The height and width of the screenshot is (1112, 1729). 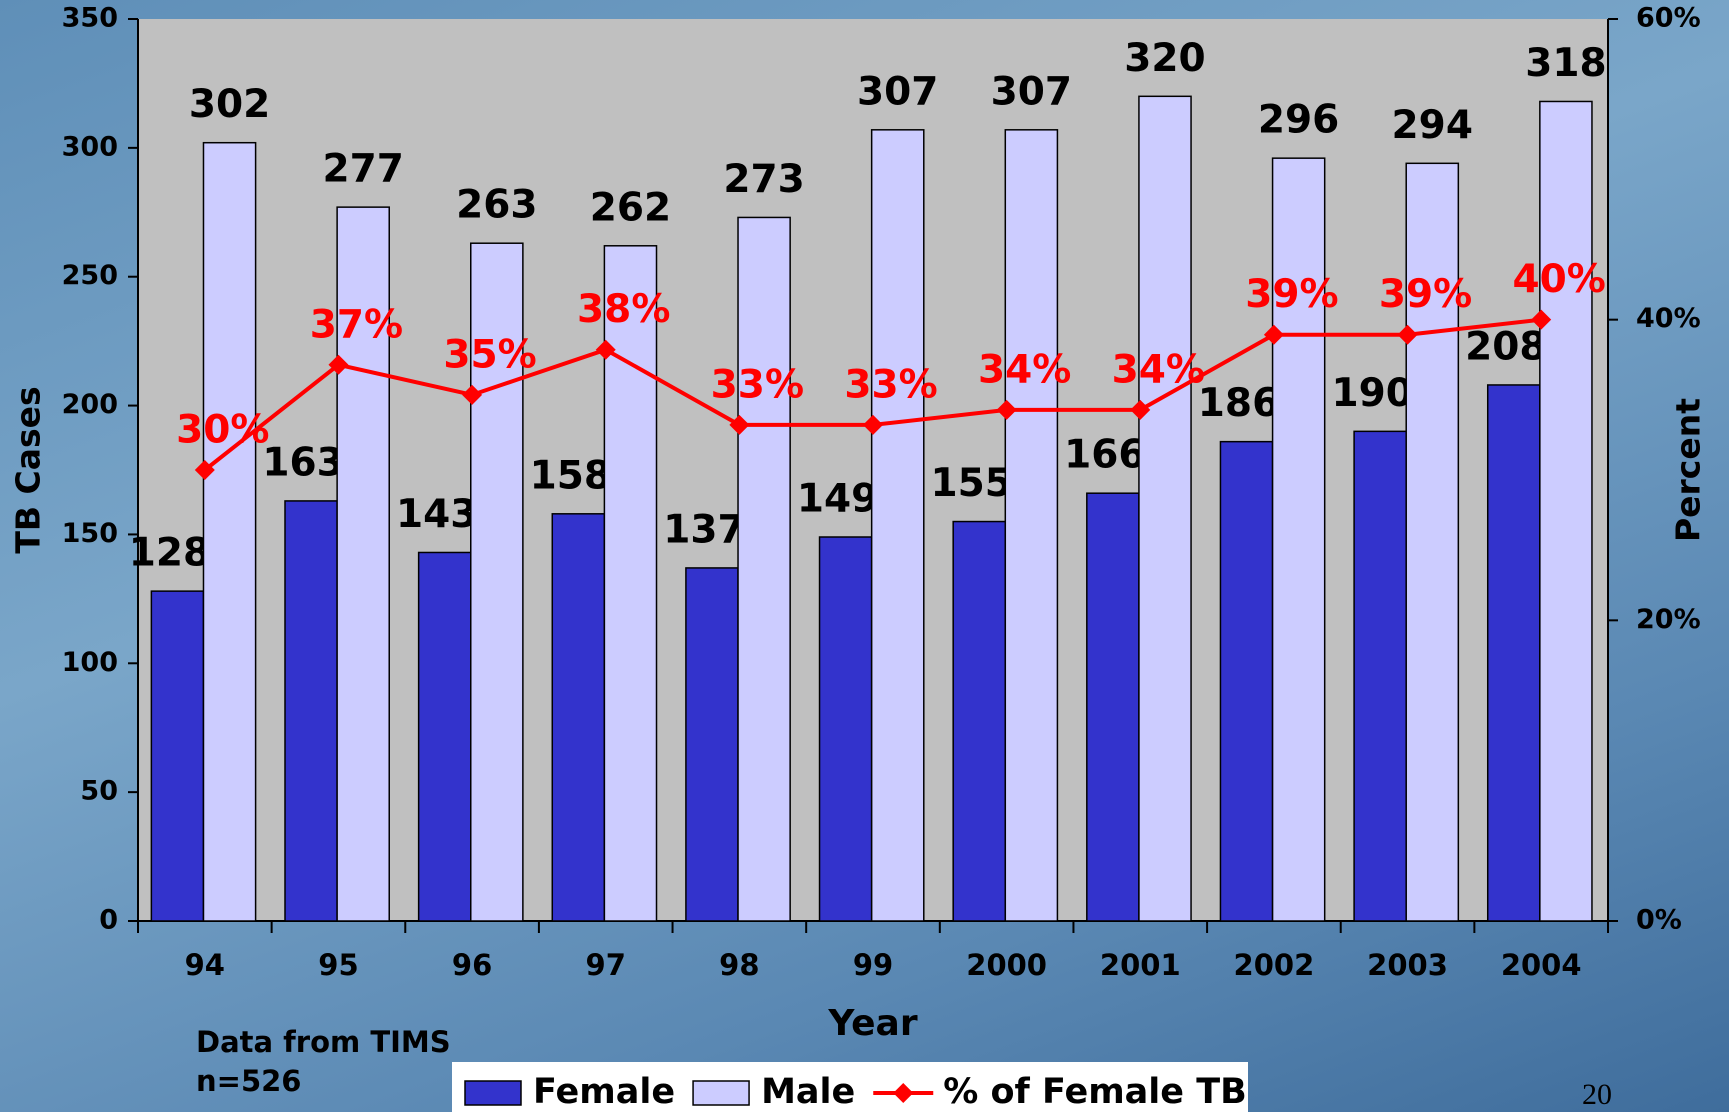 What do you see at coordinates (1565, 63) in the screenshot?
I see `bar-value-label: 318` at bounding box center [1565, 63].